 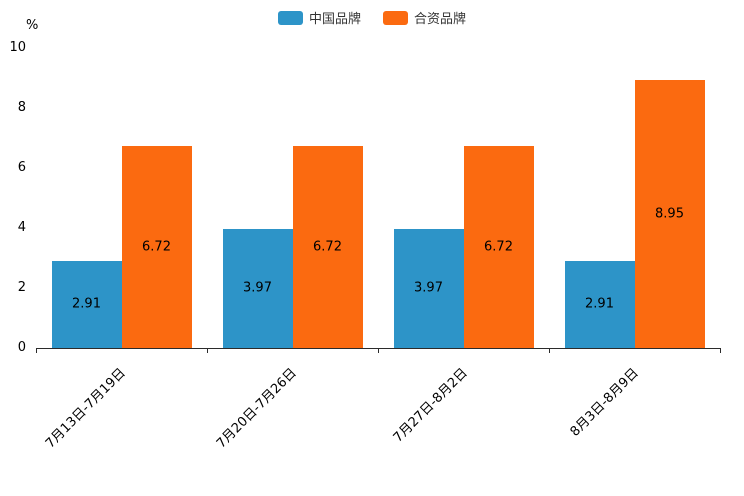 What do you see at coordinates (15, 197) in the screenshot?
I see `y-axis: 0 2 4 6 8 10` at bounding box center [15, 197].